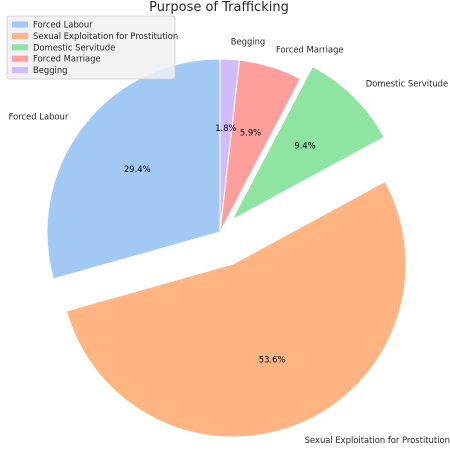 This screenshot has width=450, height=452. What do you see at coordinates (63, 25) in the screenshot?
I see `legend-label-forced-labour: Forced Labour` at bounding box center [63, 25].